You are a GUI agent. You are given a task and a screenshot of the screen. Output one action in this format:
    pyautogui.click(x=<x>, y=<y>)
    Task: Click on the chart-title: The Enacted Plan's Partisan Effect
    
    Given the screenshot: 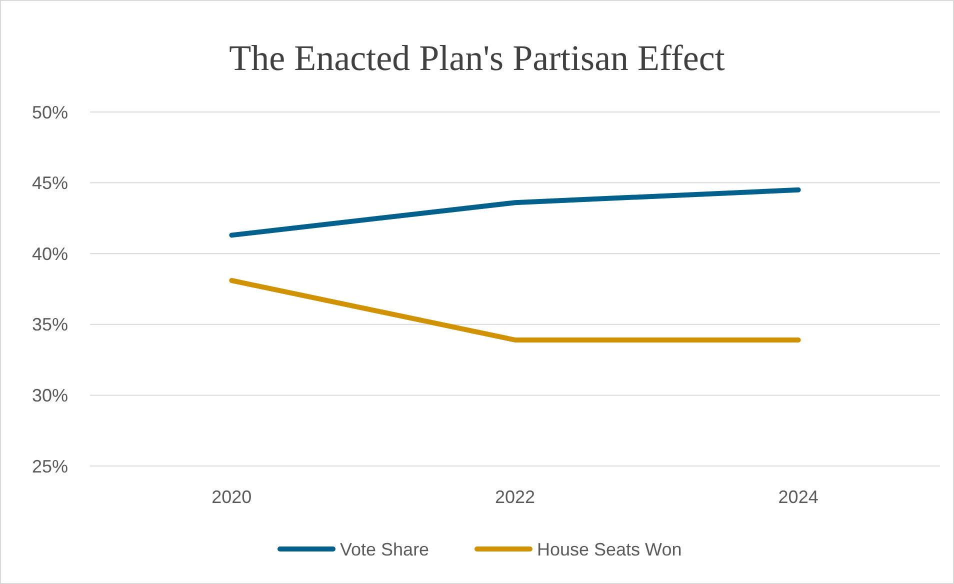 What is the action you would take?
    pyautogui.click(x=477, y=58)
    